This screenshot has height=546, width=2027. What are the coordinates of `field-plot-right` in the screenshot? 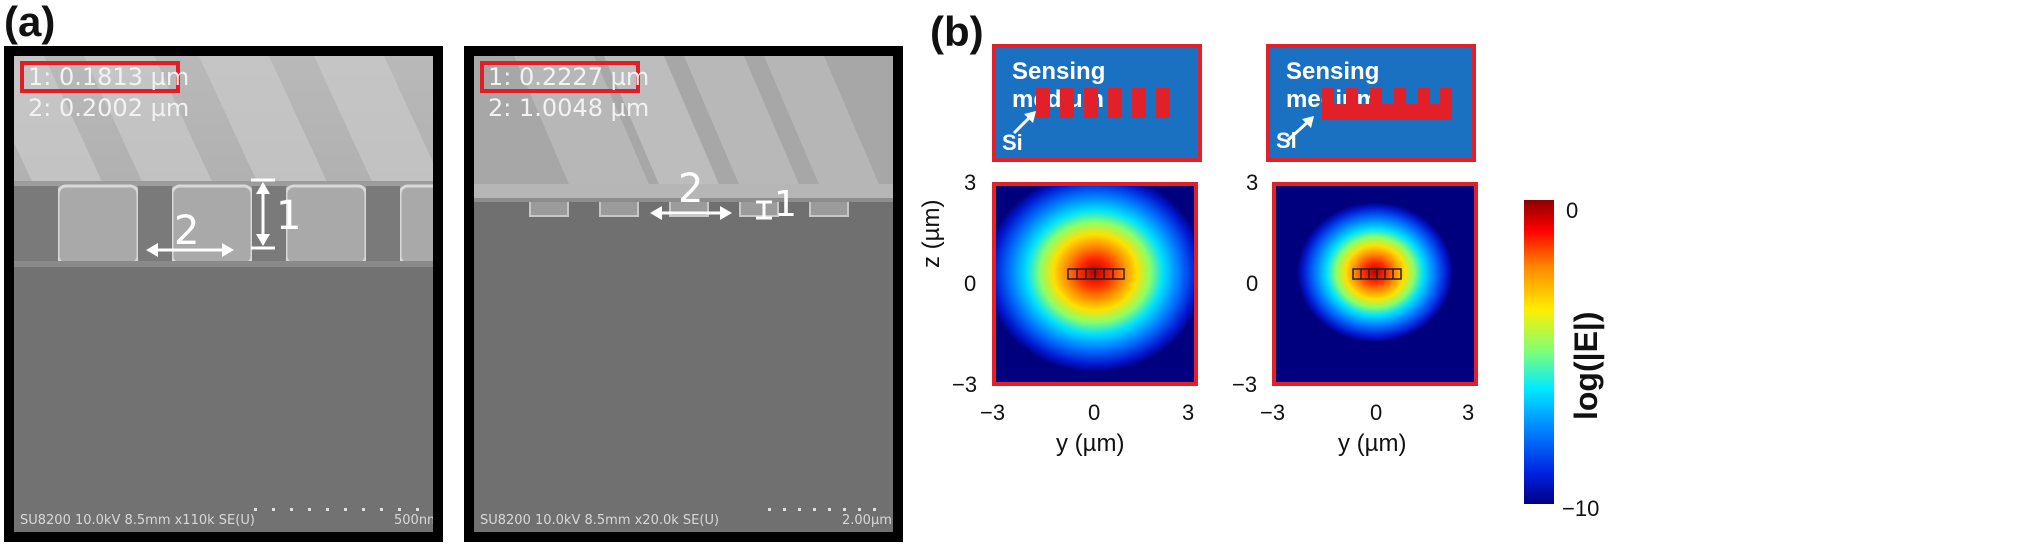 It's located at (1375, 284).